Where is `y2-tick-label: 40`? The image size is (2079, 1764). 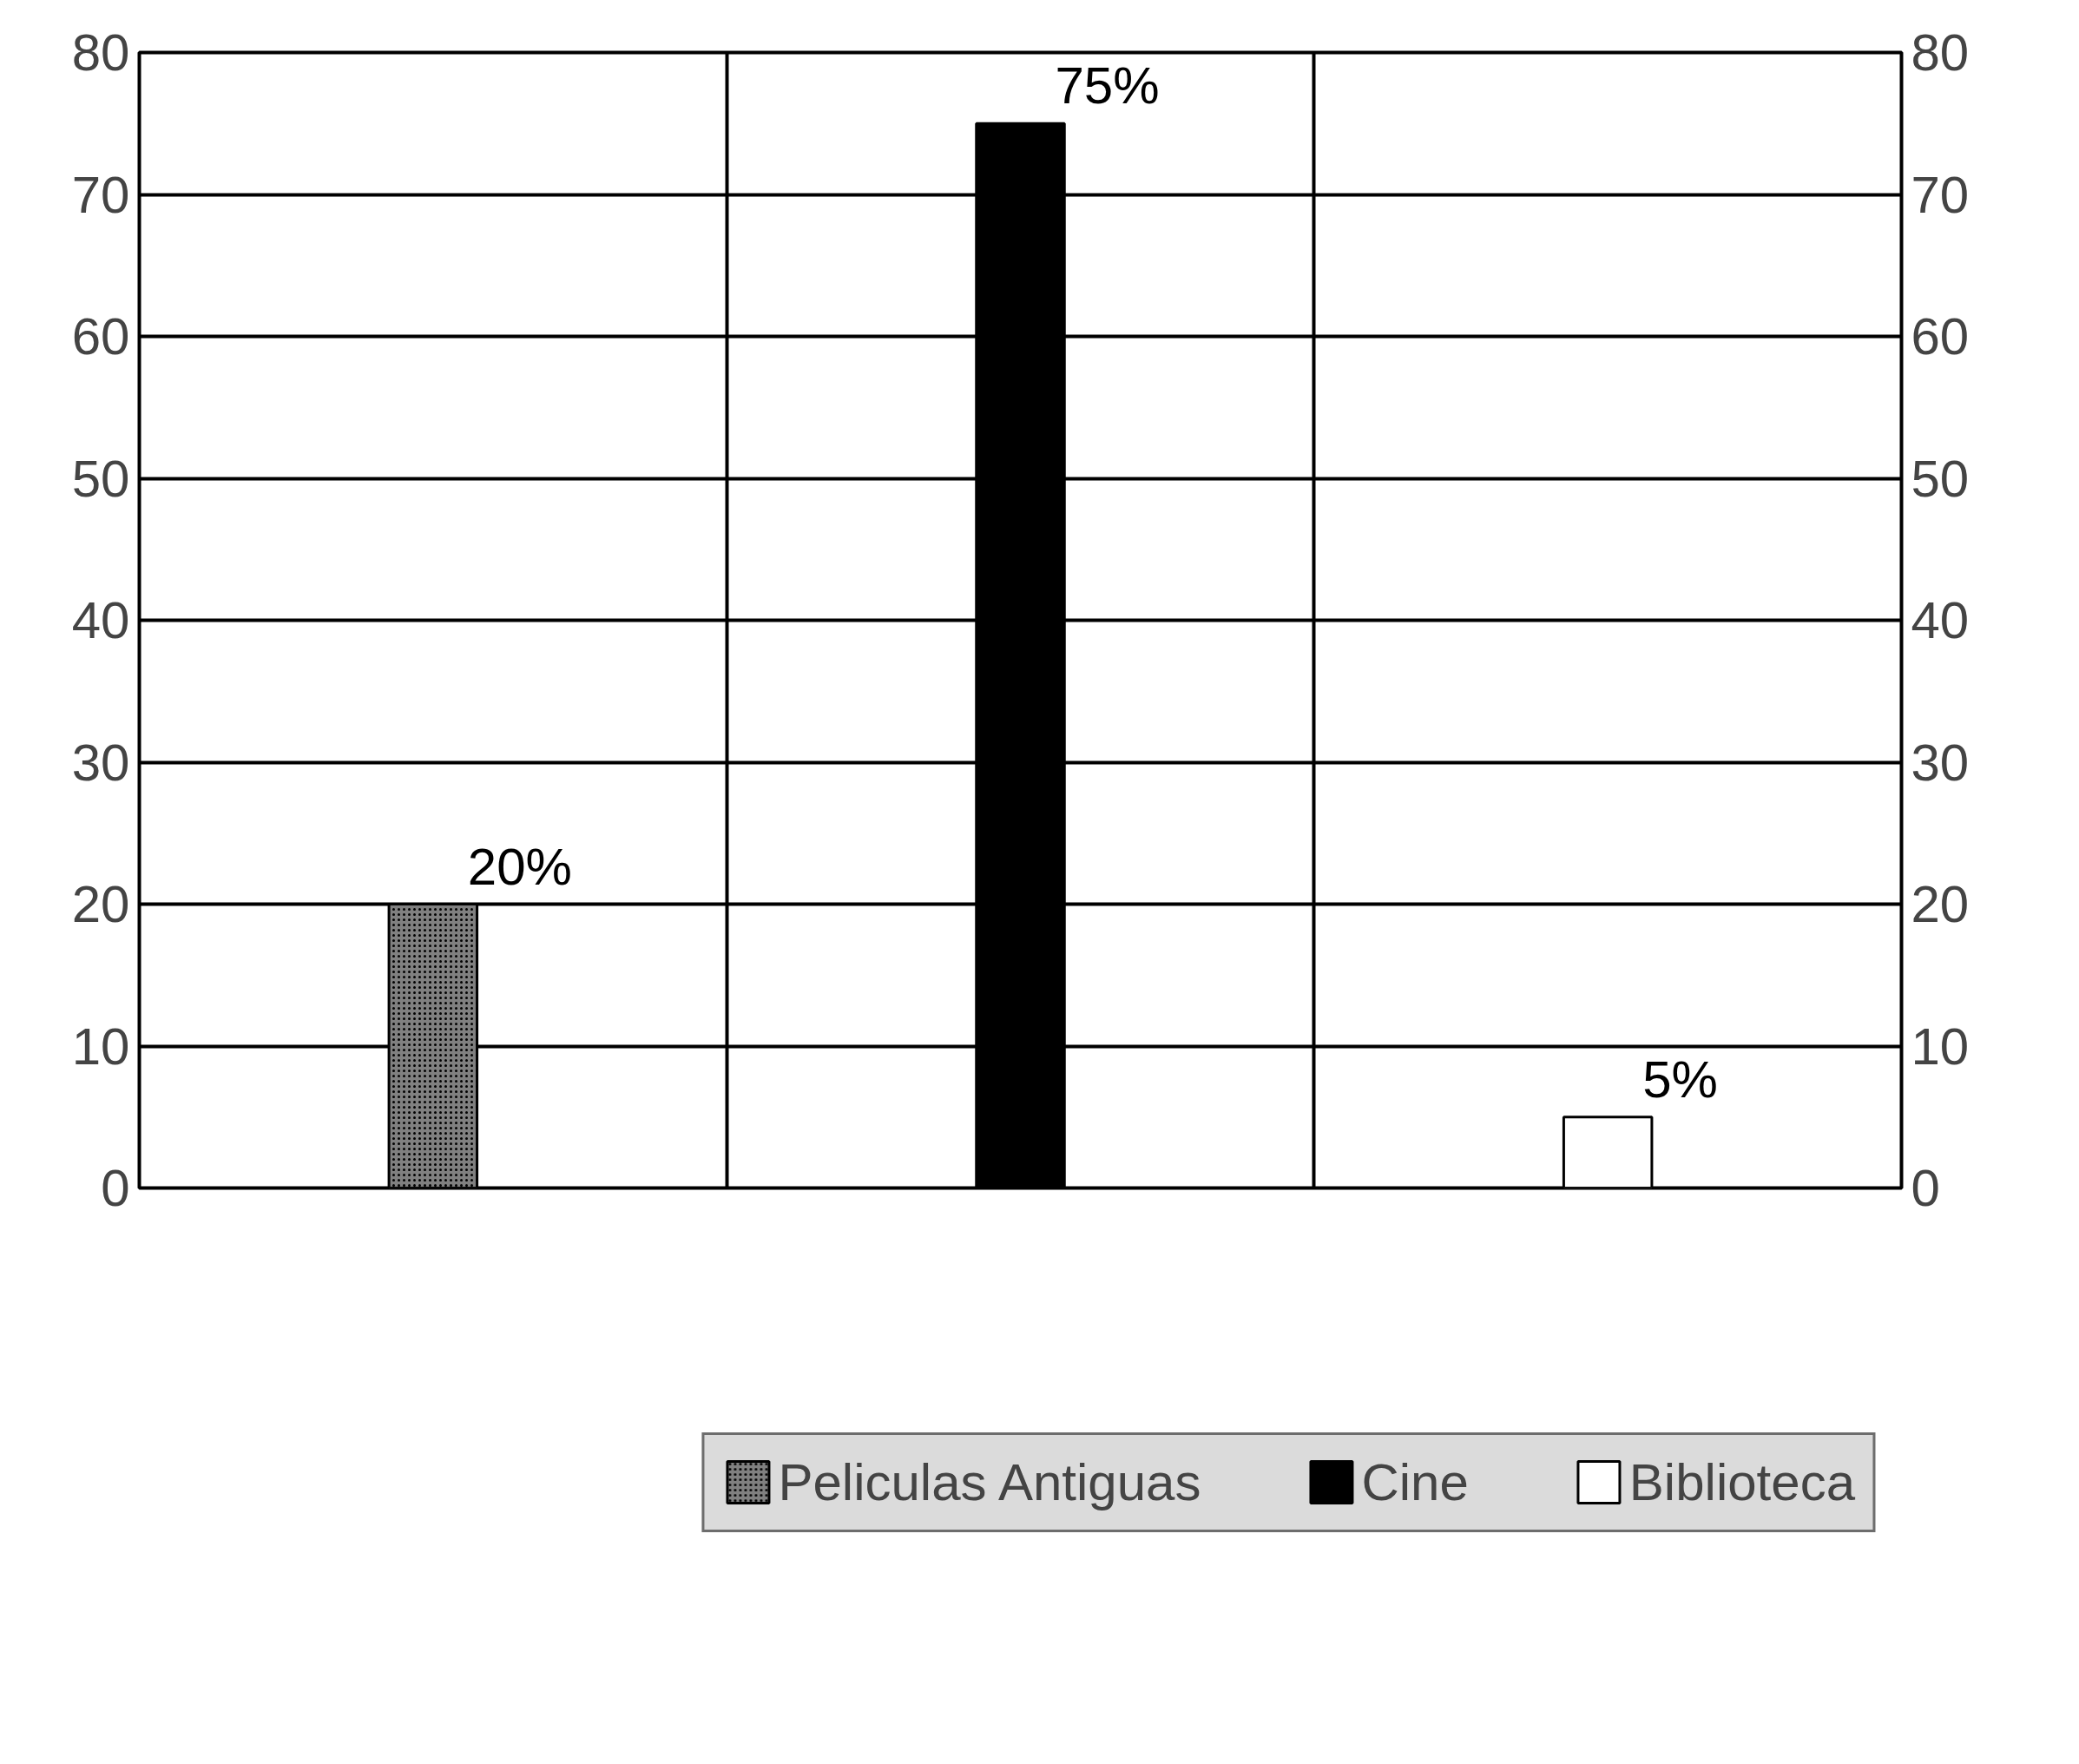
y2-tick-label: 40 is located at coordinates (1940, 620).